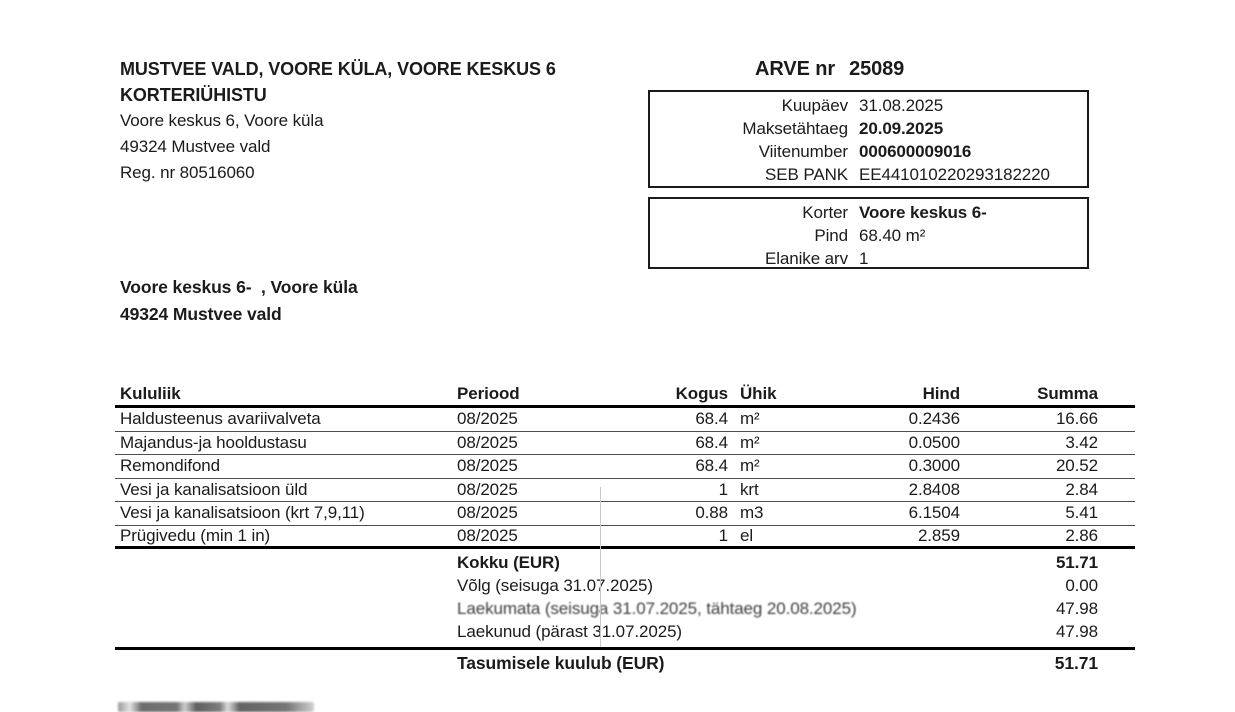 This screenshot has height=712, width=1235. I want to click on total-due-row: Tasumisele kuulub (EUR) 51.71, so click(625, 660).